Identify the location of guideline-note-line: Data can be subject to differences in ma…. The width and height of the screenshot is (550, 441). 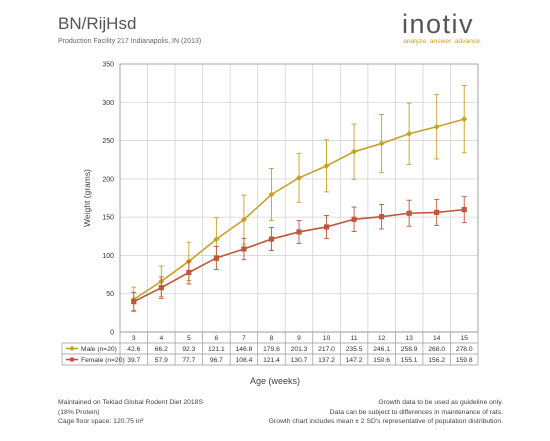
(416, 412).